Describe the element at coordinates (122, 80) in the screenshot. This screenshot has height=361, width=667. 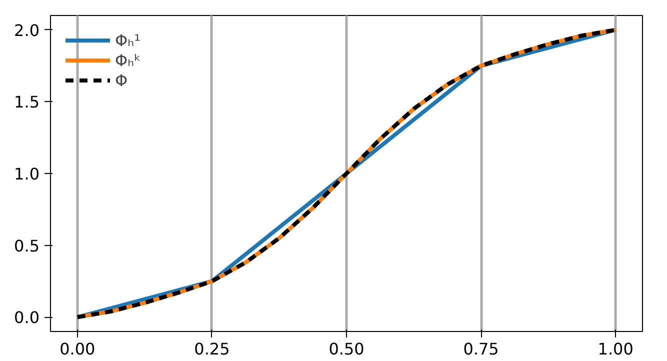
I see `legend-label: Φ` at that location.